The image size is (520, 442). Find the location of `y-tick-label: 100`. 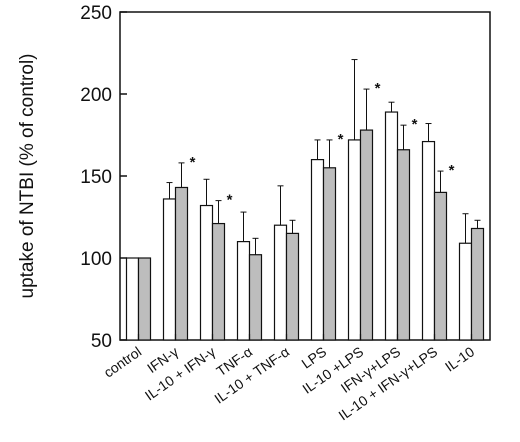

y-tick-label: 100 is located at coordinates (96, 259).